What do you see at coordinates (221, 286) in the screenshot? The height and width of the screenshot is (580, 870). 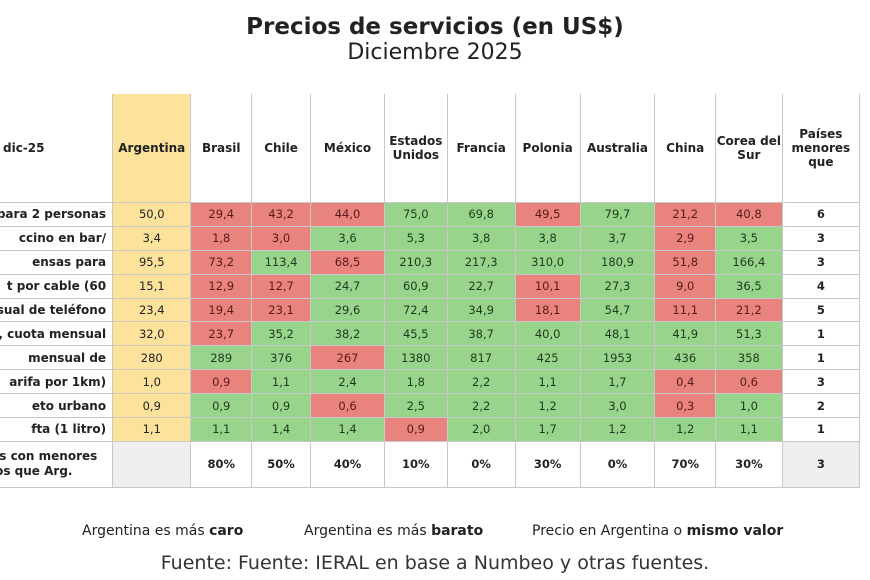 I see `price-cell: 12,9` at bounding box center [221, 286].